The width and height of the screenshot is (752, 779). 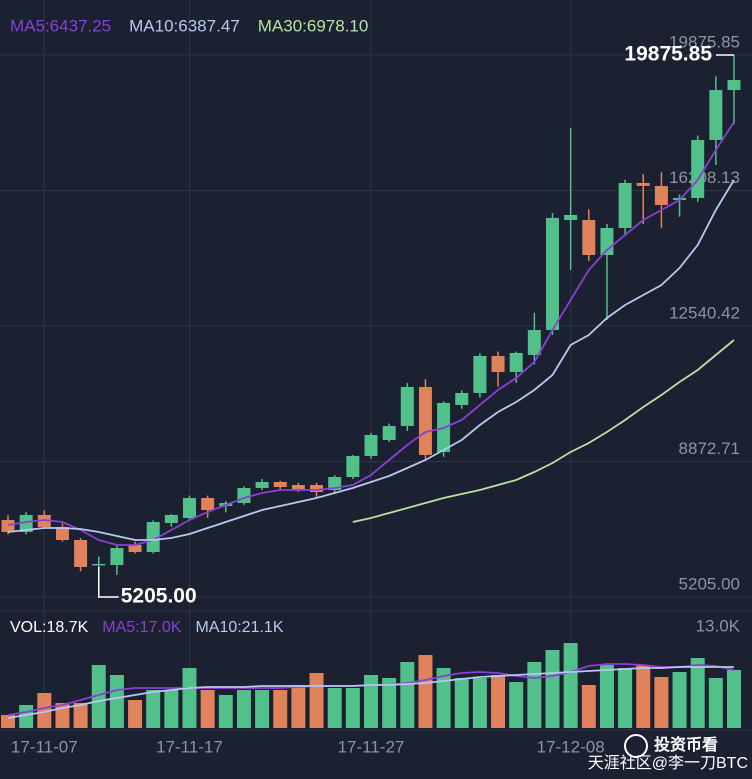 What do you see at coordinates (141, 627) in the screenshot?
I see `volume-legend-entry: MA5:17.0K` at bounding box center [141, 627].